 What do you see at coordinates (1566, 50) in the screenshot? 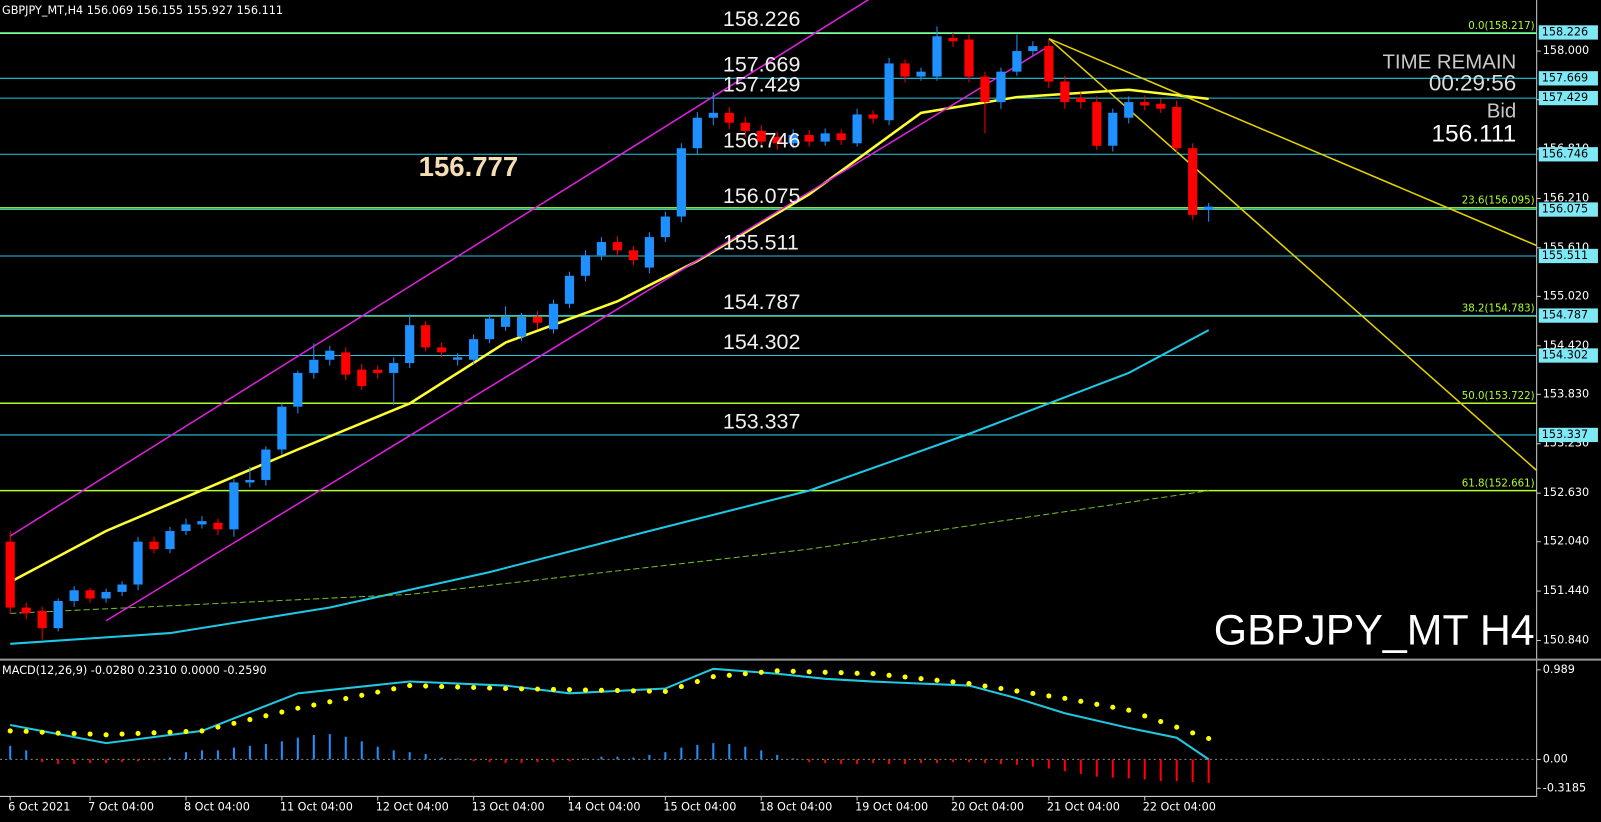
I see `y-tick-label: 158.000` at bounding box center [1566, 50].